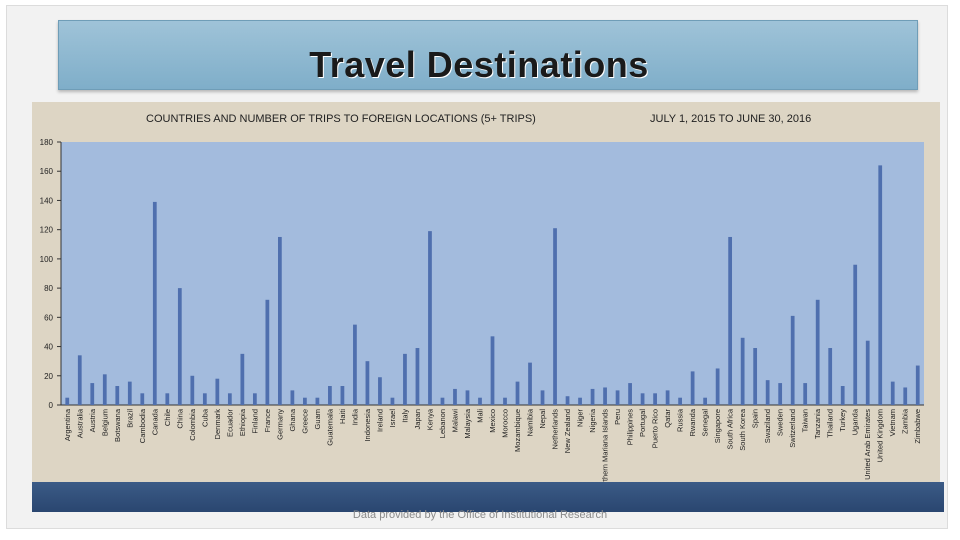 The height and width of the screenshot is (540, 960). I want to click on bar-cuba, so click(204, 399).